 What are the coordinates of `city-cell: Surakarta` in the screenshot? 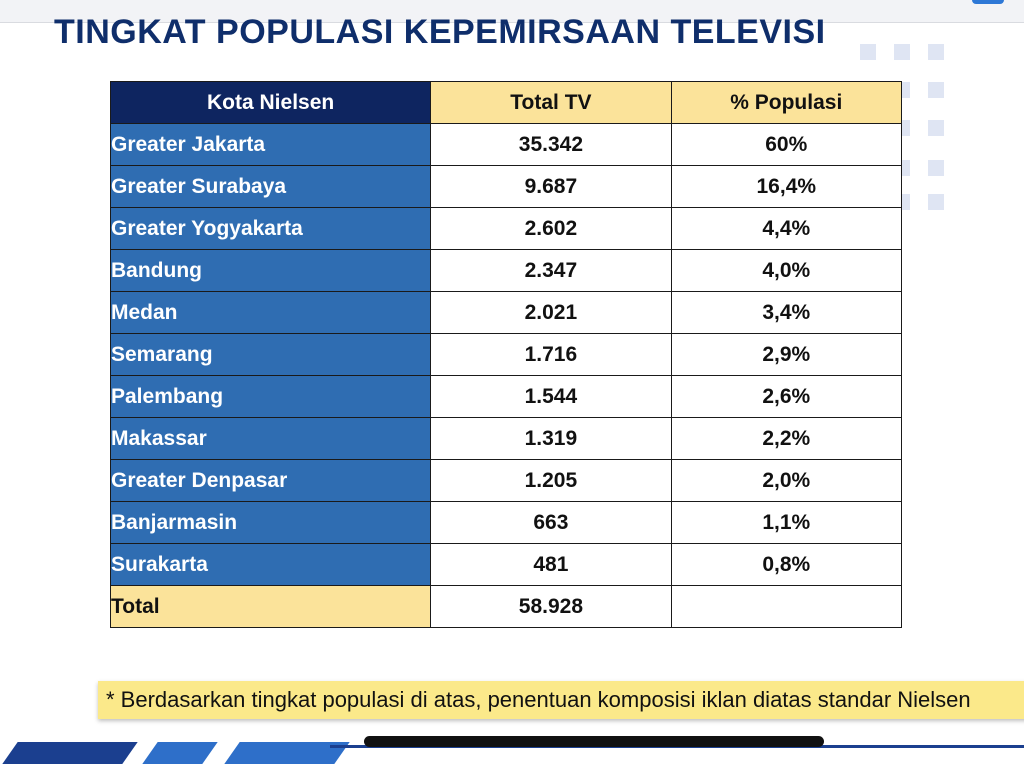 It's located at (270, 564).